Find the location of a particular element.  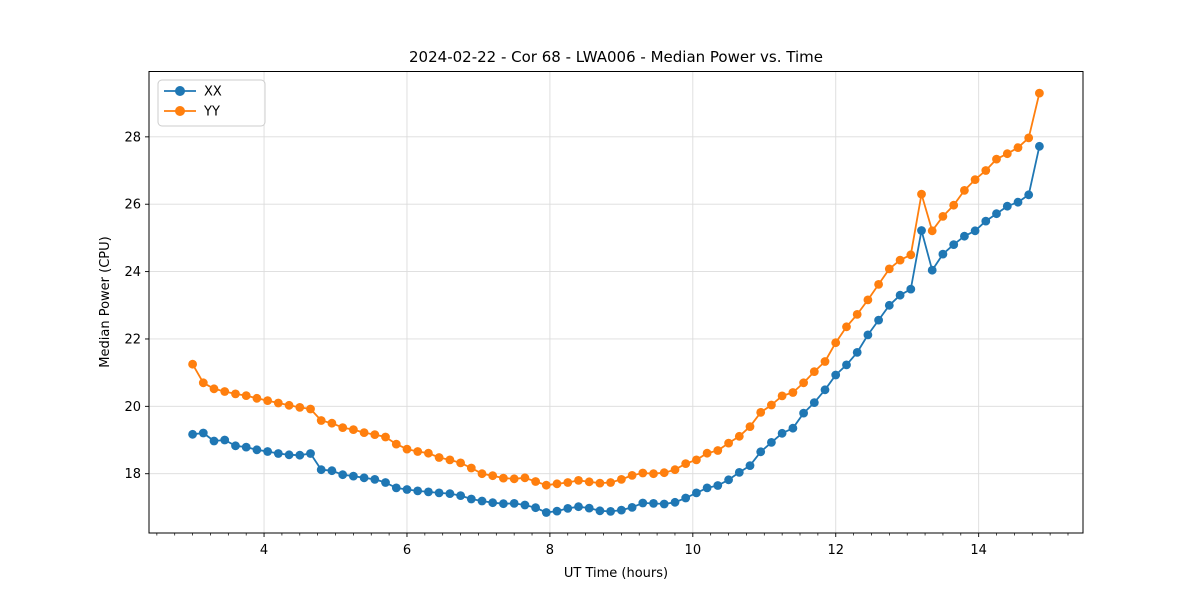

y-tick-label: 28 is located at coordinates (132, 137).